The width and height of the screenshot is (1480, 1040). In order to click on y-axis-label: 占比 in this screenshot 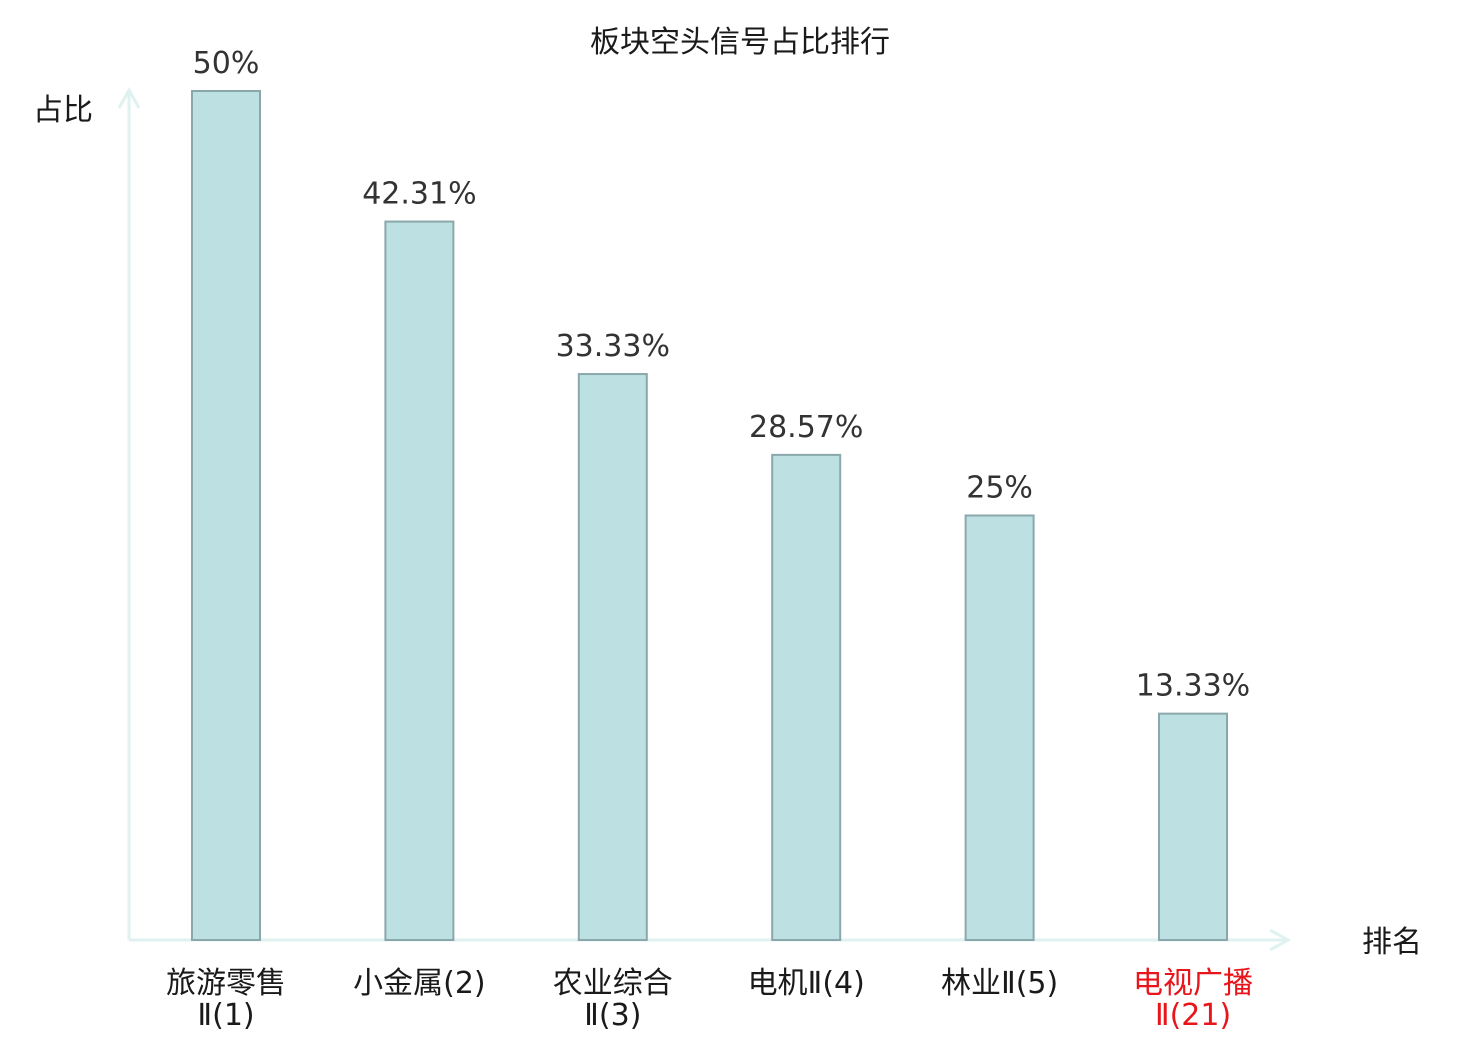, I will do `click(63, 110)`.